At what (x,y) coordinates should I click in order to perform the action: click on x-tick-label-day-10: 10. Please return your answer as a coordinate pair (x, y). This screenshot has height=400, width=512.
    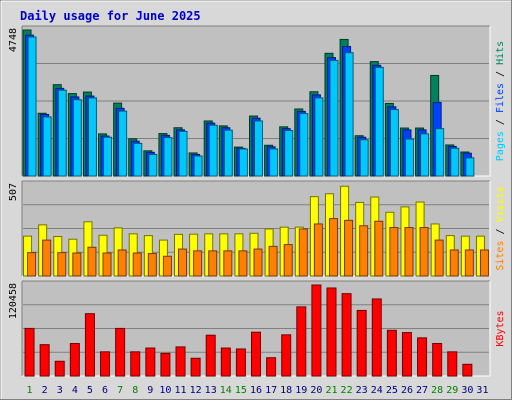
    Looking at the image, I should click on (165, 390).